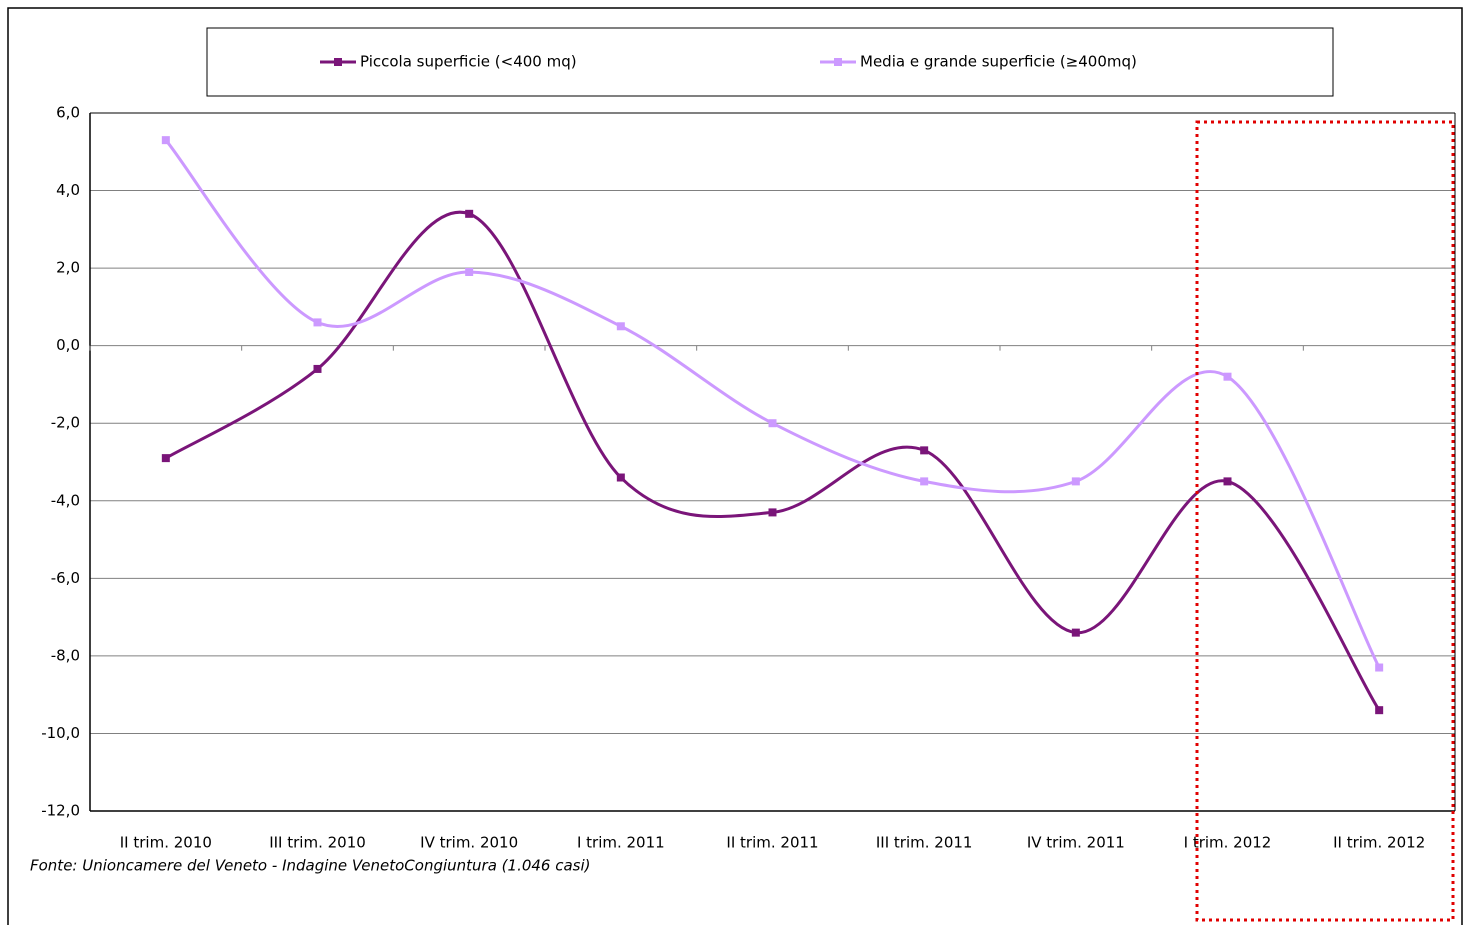 The height and width of the screenshot is (929, 1470). Describe the element at coordinates (68, 345) in the screenshot. I see `y-tick-label: 0,0` at that location.